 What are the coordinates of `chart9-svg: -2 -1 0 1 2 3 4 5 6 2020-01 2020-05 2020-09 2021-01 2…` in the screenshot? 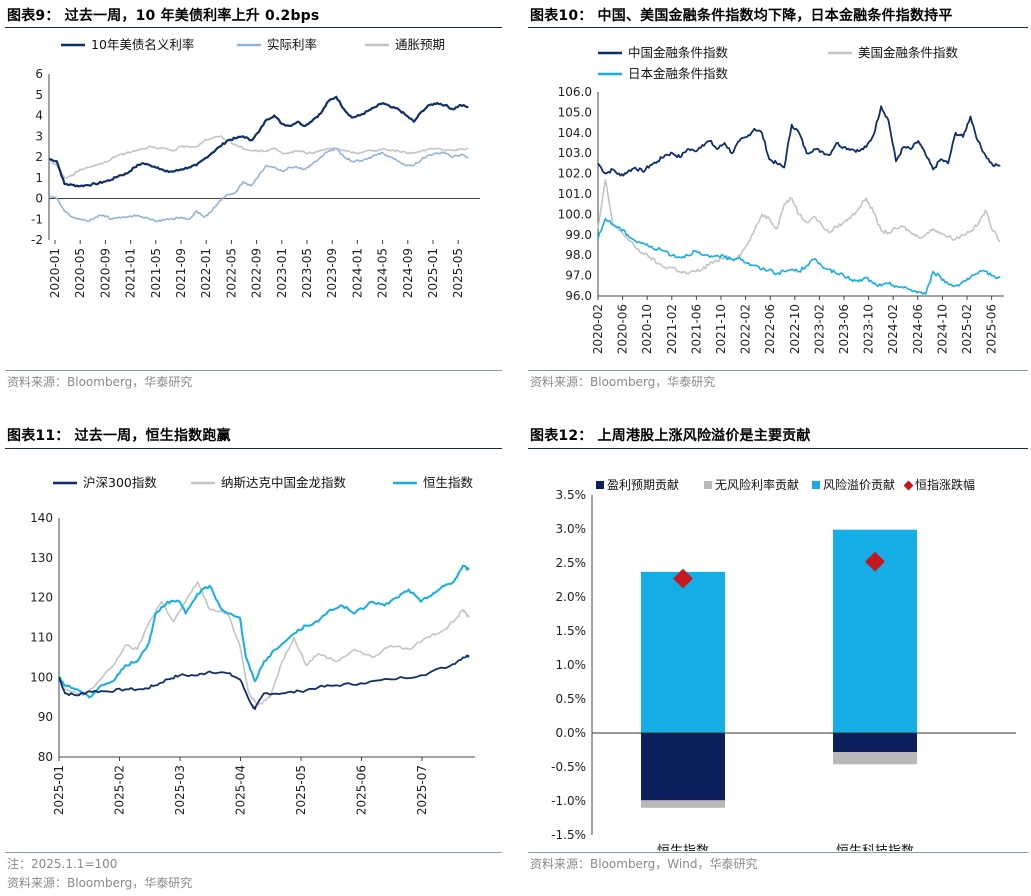 It's located at (255, 167).